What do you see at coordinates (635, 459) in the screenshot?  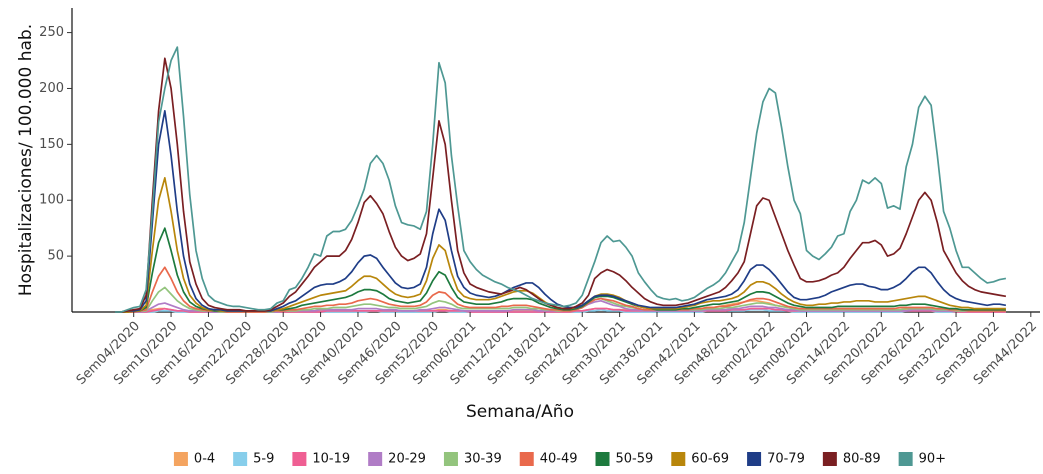 I see `legend-label: 50-59` at bounding box center [635, 459].